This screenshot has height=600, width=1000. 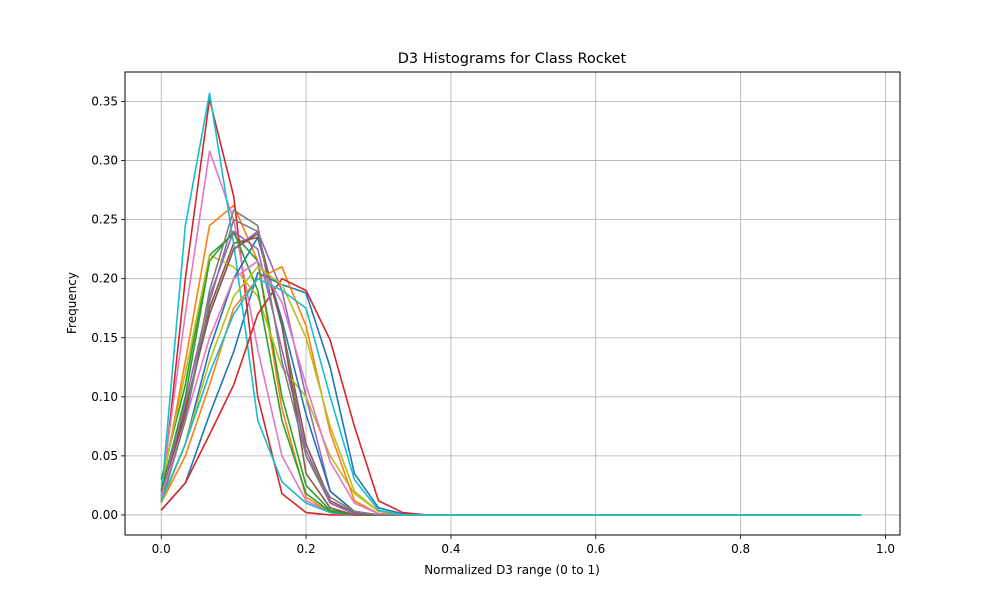 I want to click on y-axis-ticks: 0.00 0.05 0.10 0.15 0.20 0.25 0.30 0.35, so click(x=108, y=308).